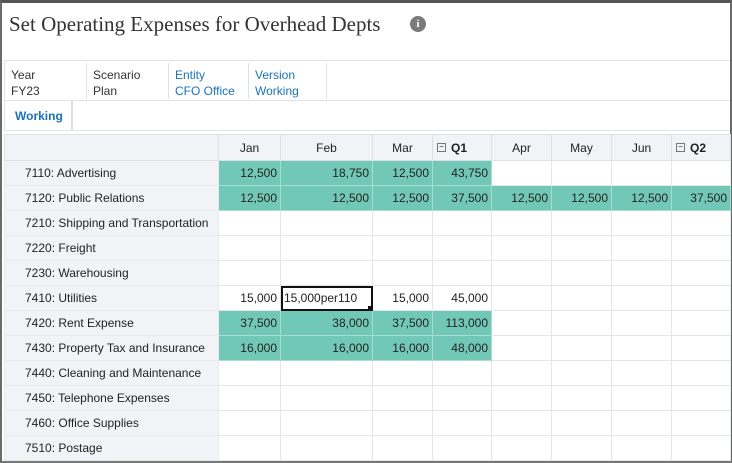  I want to click on collapse-icon: −, so click(680, 147).